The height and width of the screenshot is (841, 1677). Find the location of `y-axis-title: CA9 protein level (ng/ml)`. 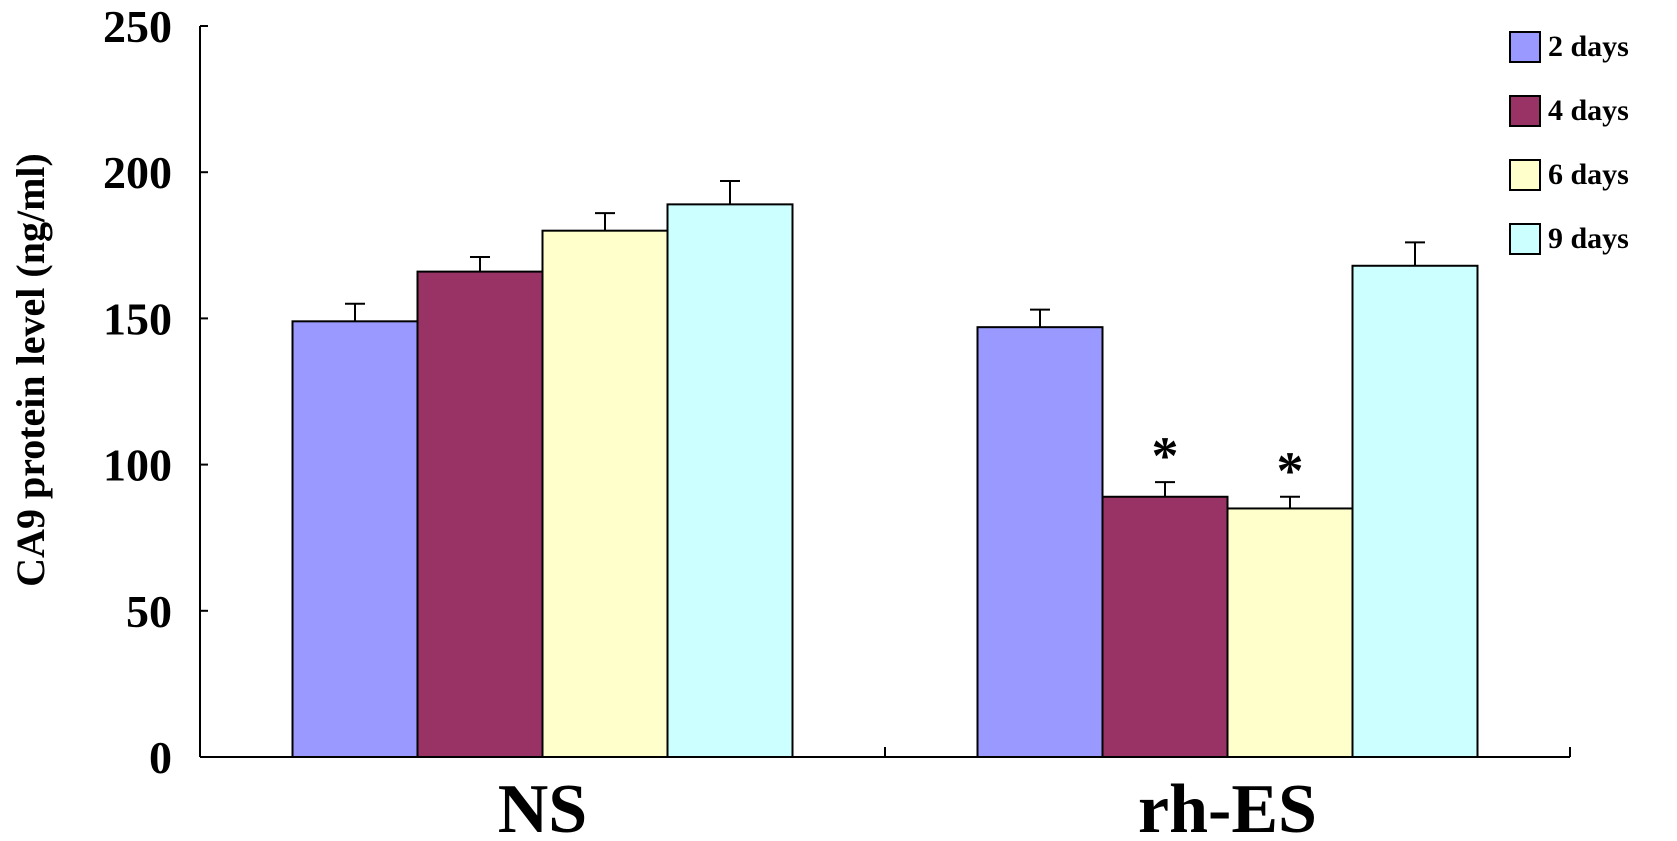

y-axis-title: CA9 protein level (ng/ml) is located at coordinates (30, 370).